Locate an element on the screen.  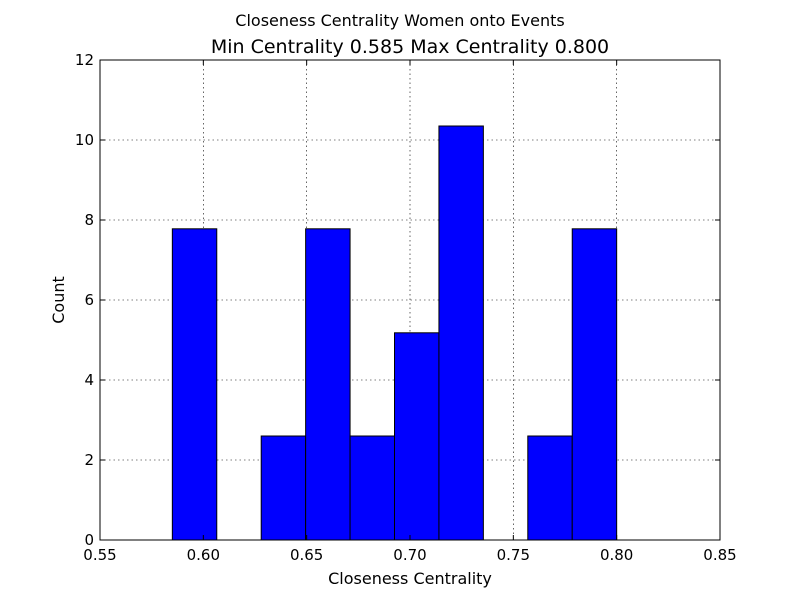
x-tick-label: 0.65 is located at coordinates (306, 555).